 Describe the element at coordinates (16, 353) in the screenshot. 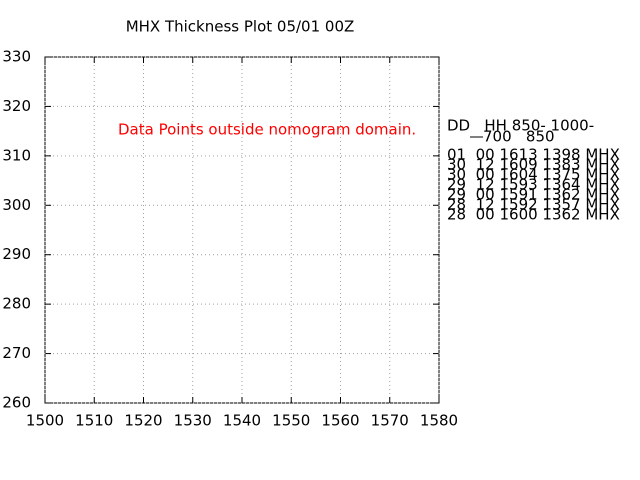

I see `y-tick-label: 270` at that location.